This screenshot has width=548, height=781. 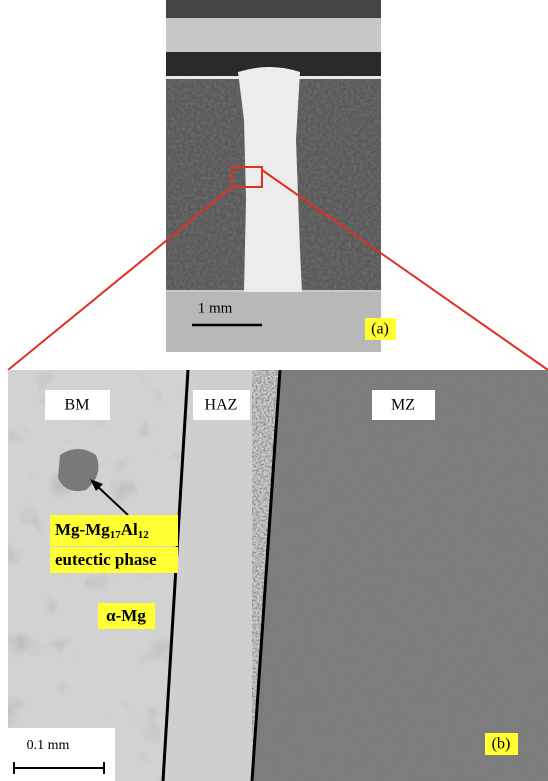 What do you see at coordinates (270, 179) in the screenshot?
I see `weld-zone` at bounding box center [270, 179].